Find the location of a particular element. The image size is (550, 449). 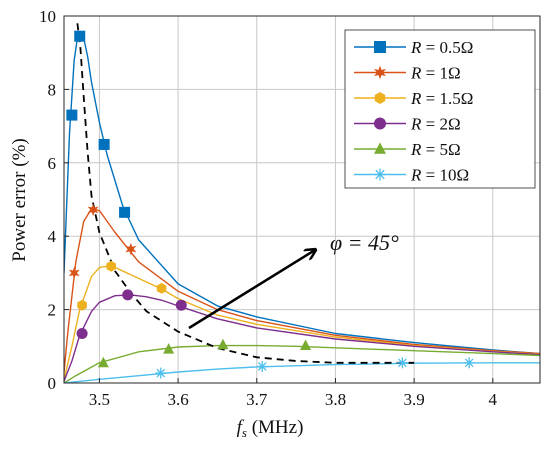

legend-label: R = 0.5Ω is located at coordinates (441, 47).